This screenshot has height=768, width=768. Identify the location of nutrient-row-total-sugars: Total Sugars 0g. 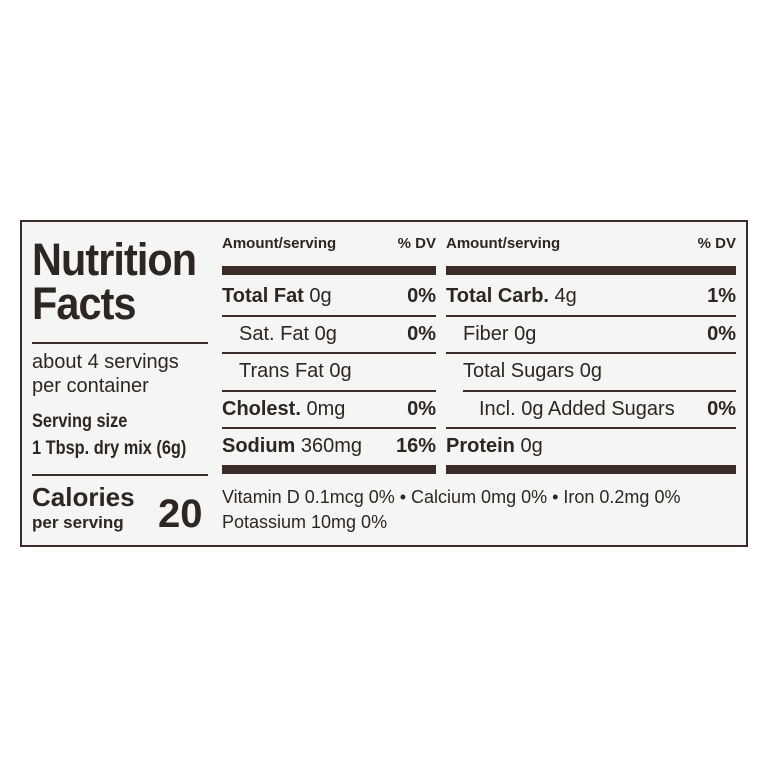
(591, 371).